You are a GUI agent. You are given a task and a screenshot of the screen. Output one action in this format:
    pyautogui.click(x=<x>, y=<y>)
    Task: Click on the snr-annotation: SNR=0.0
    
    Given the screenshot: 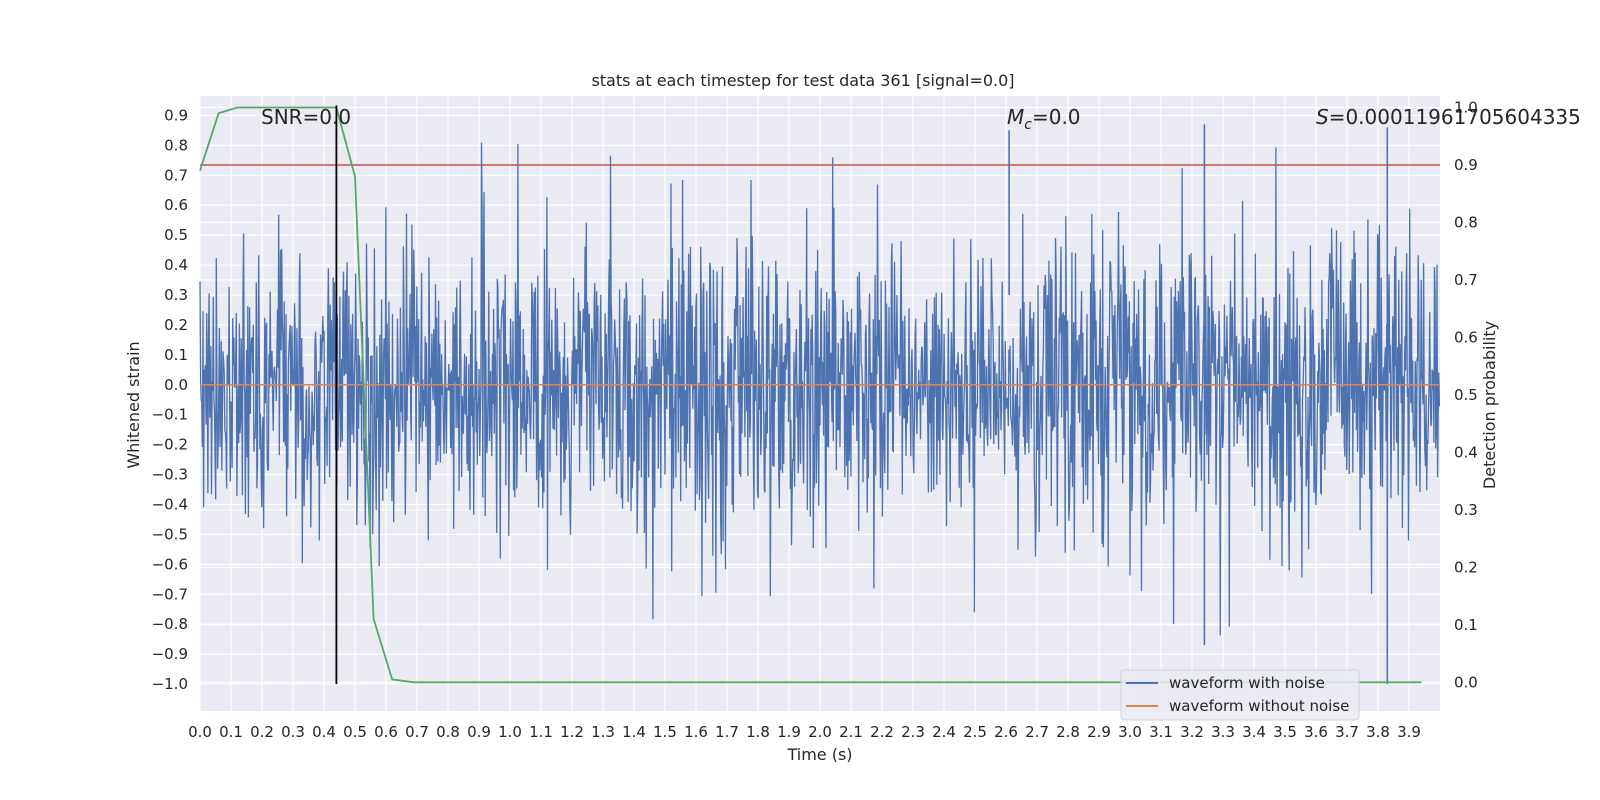 What is the action you would take?
    pyautogui.click(x=306, y=117)
    